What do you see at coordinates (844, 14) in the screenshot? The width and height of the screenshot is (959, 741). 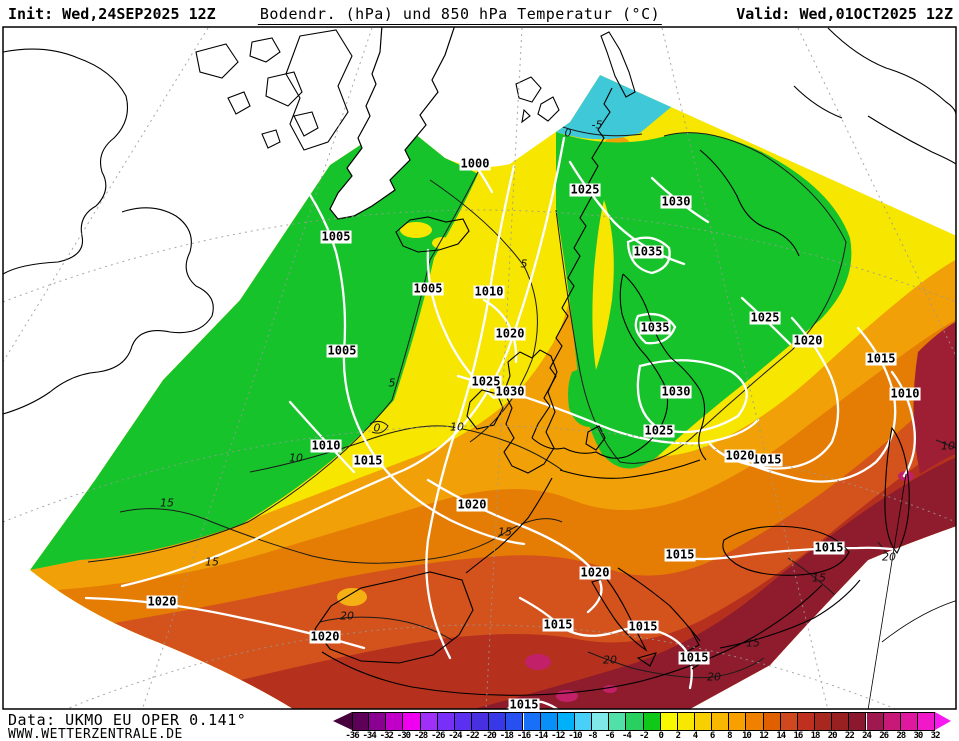 I see `valid-time-label: Valid: Wed,01OCT2025 12Z` at bounding box center [844, 14].